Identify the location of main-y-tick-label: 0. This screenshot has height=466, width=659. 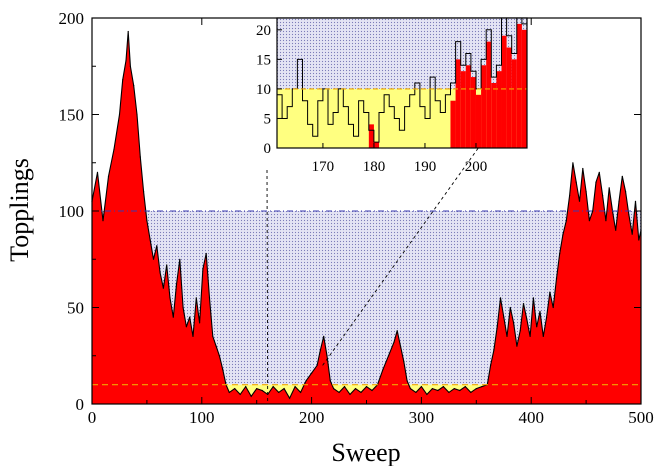
(80, 404).